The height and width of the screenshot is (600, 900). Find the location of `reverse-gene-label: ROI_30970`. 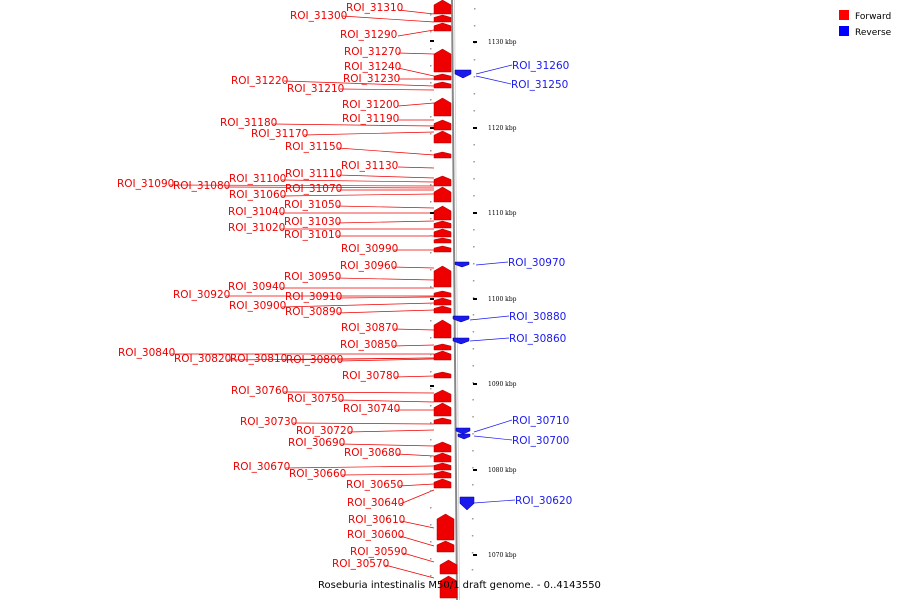

reverse-gene-label: ROI_30970 is located at coordinates (536, 263).